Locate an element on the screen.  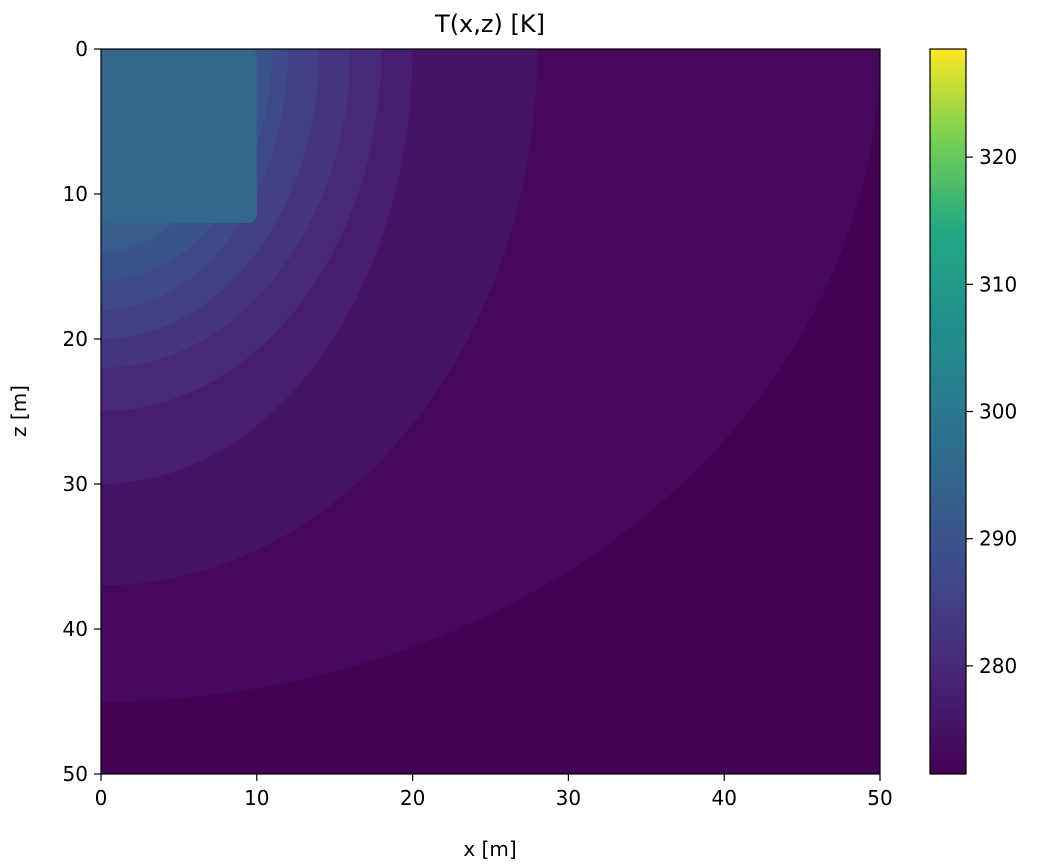
y-tick-label: 20 is located at coordinates (75, 339).